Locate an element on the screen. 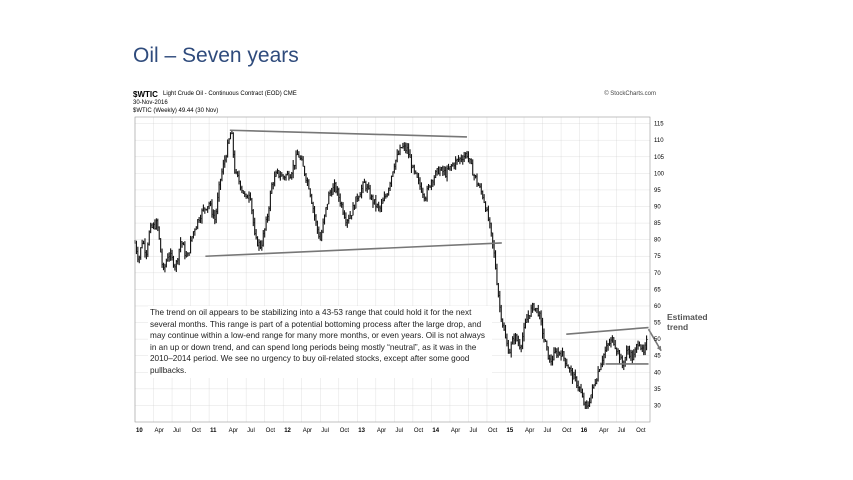  y-tick-label: 90 is located at coordinates (657, 208).